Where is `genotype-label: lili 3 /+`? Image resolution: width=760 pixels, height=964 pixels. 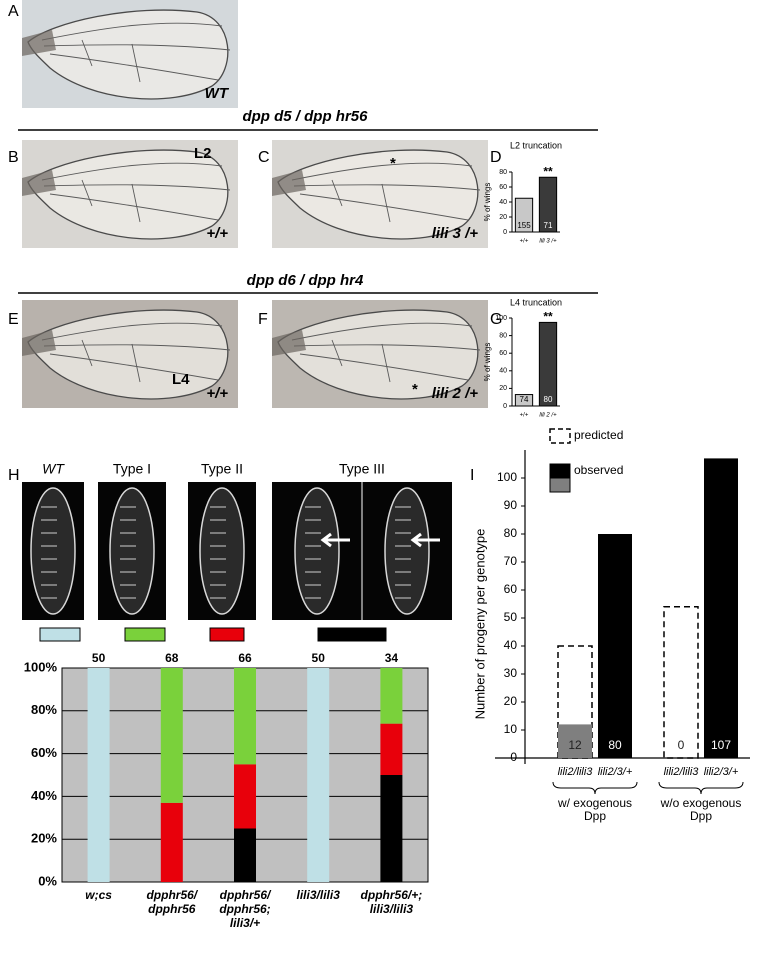 genotype-label: lili 3 /+ is located at coordinates (455, 233).